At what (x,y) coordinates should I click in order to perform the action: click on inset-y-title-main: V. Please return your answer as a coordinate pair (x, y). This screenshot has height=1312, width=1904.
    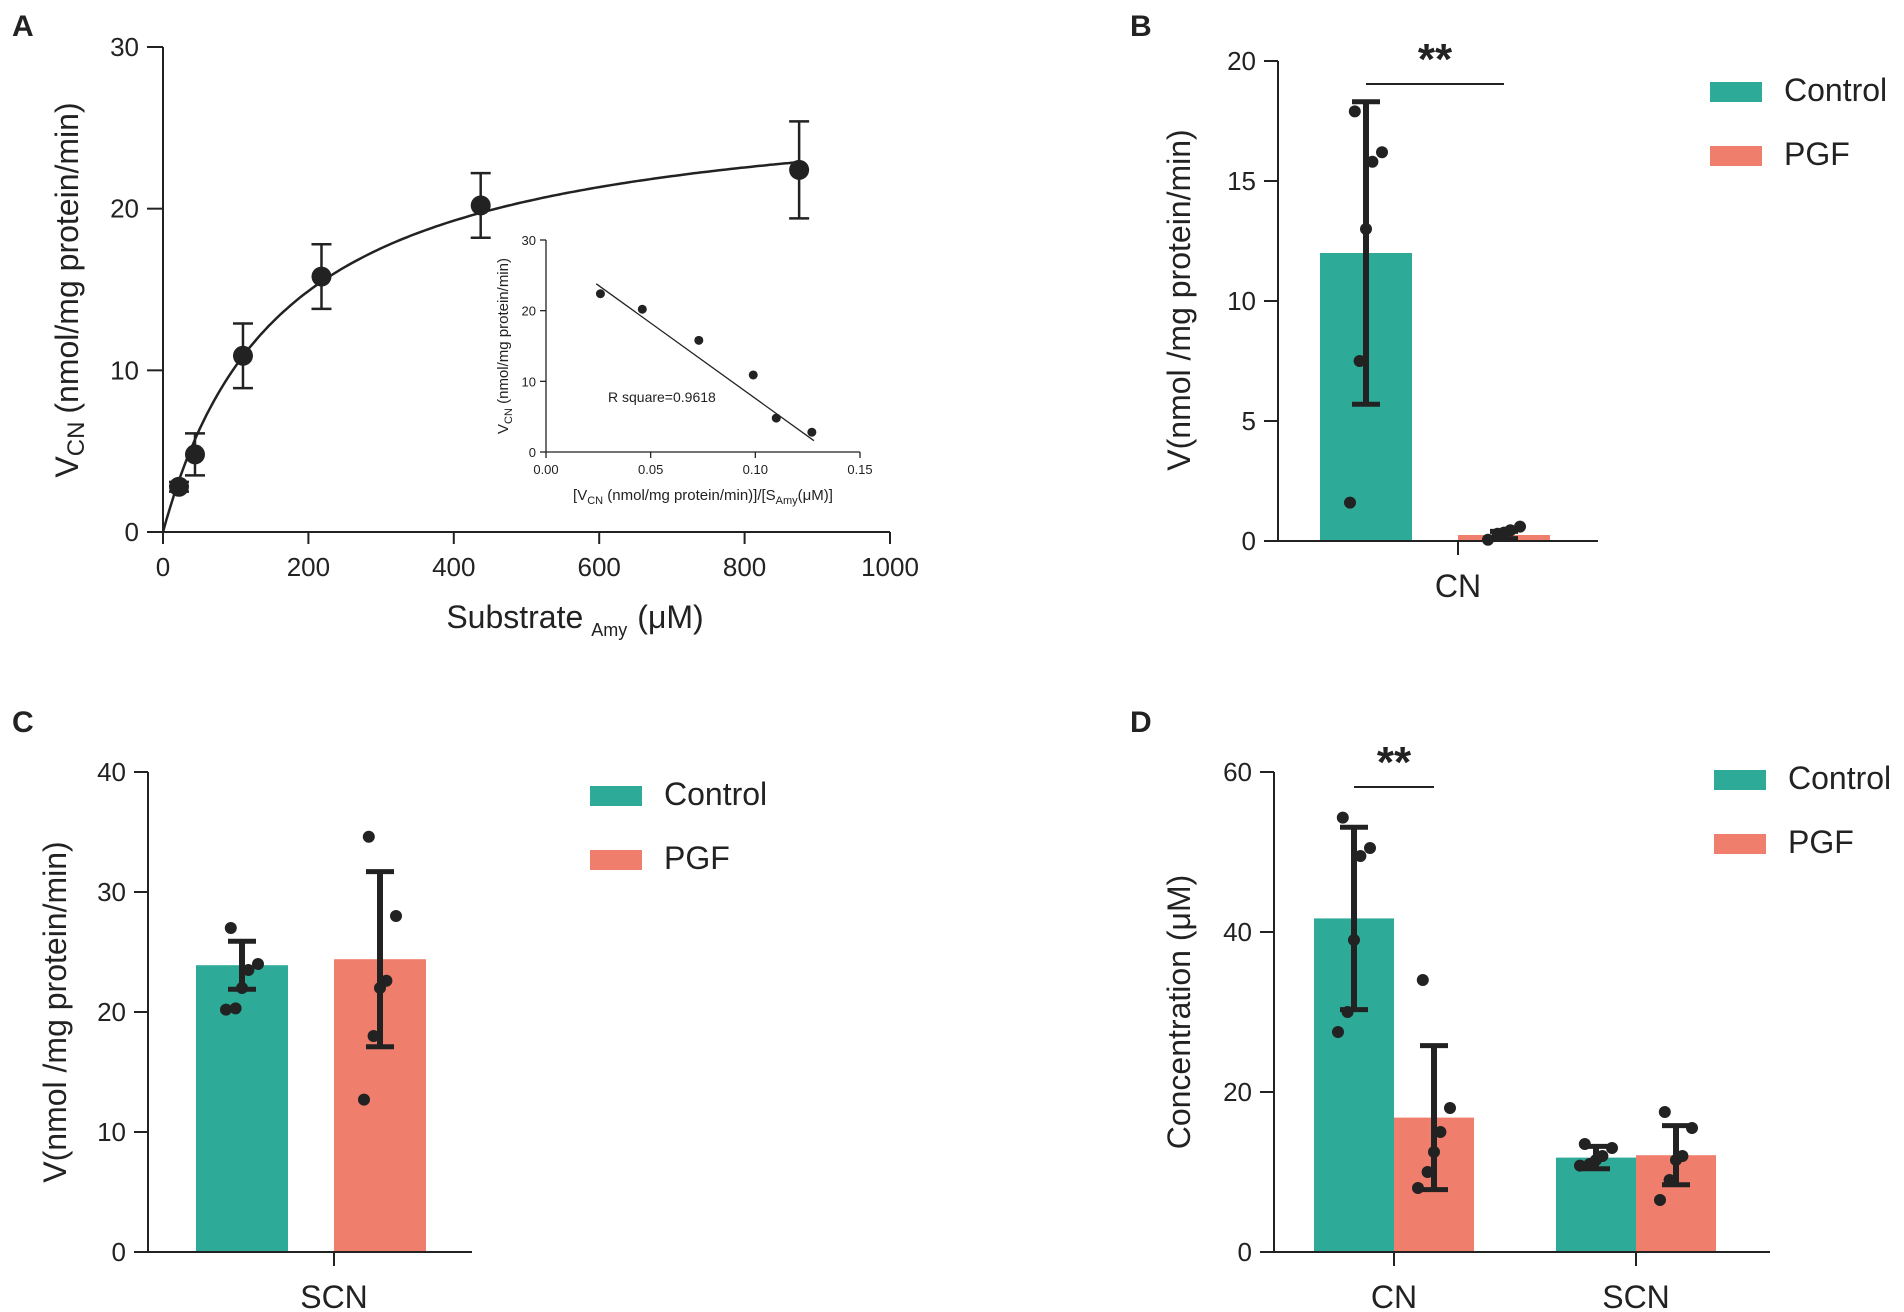
    Looking at the image, I should click on (503, 429).